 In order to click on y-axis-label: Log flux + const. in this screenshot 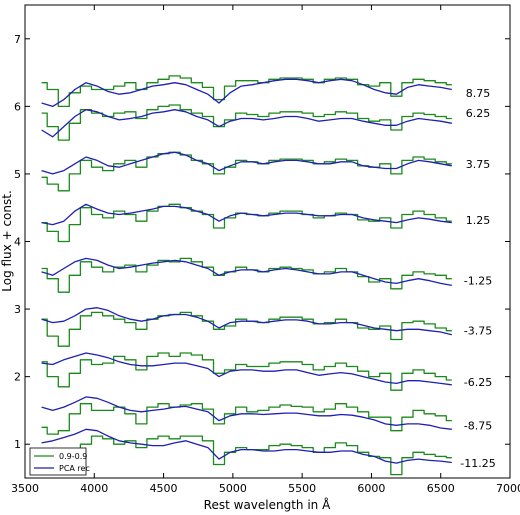, I will do `click(7, 241)`.